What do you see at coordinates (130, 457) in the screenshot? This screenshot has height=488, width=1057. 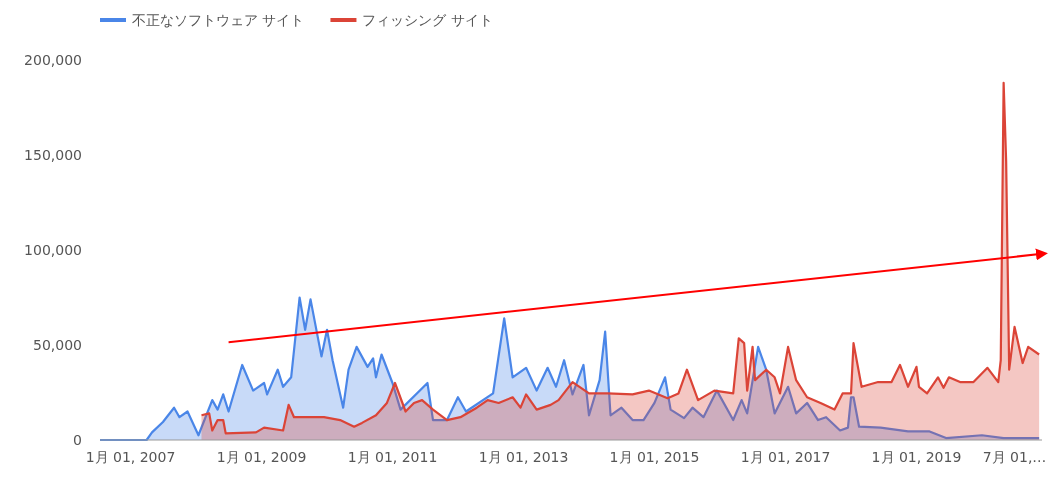 I see `xtick: 1月 01, 2007` at bounding box center [130, 457].